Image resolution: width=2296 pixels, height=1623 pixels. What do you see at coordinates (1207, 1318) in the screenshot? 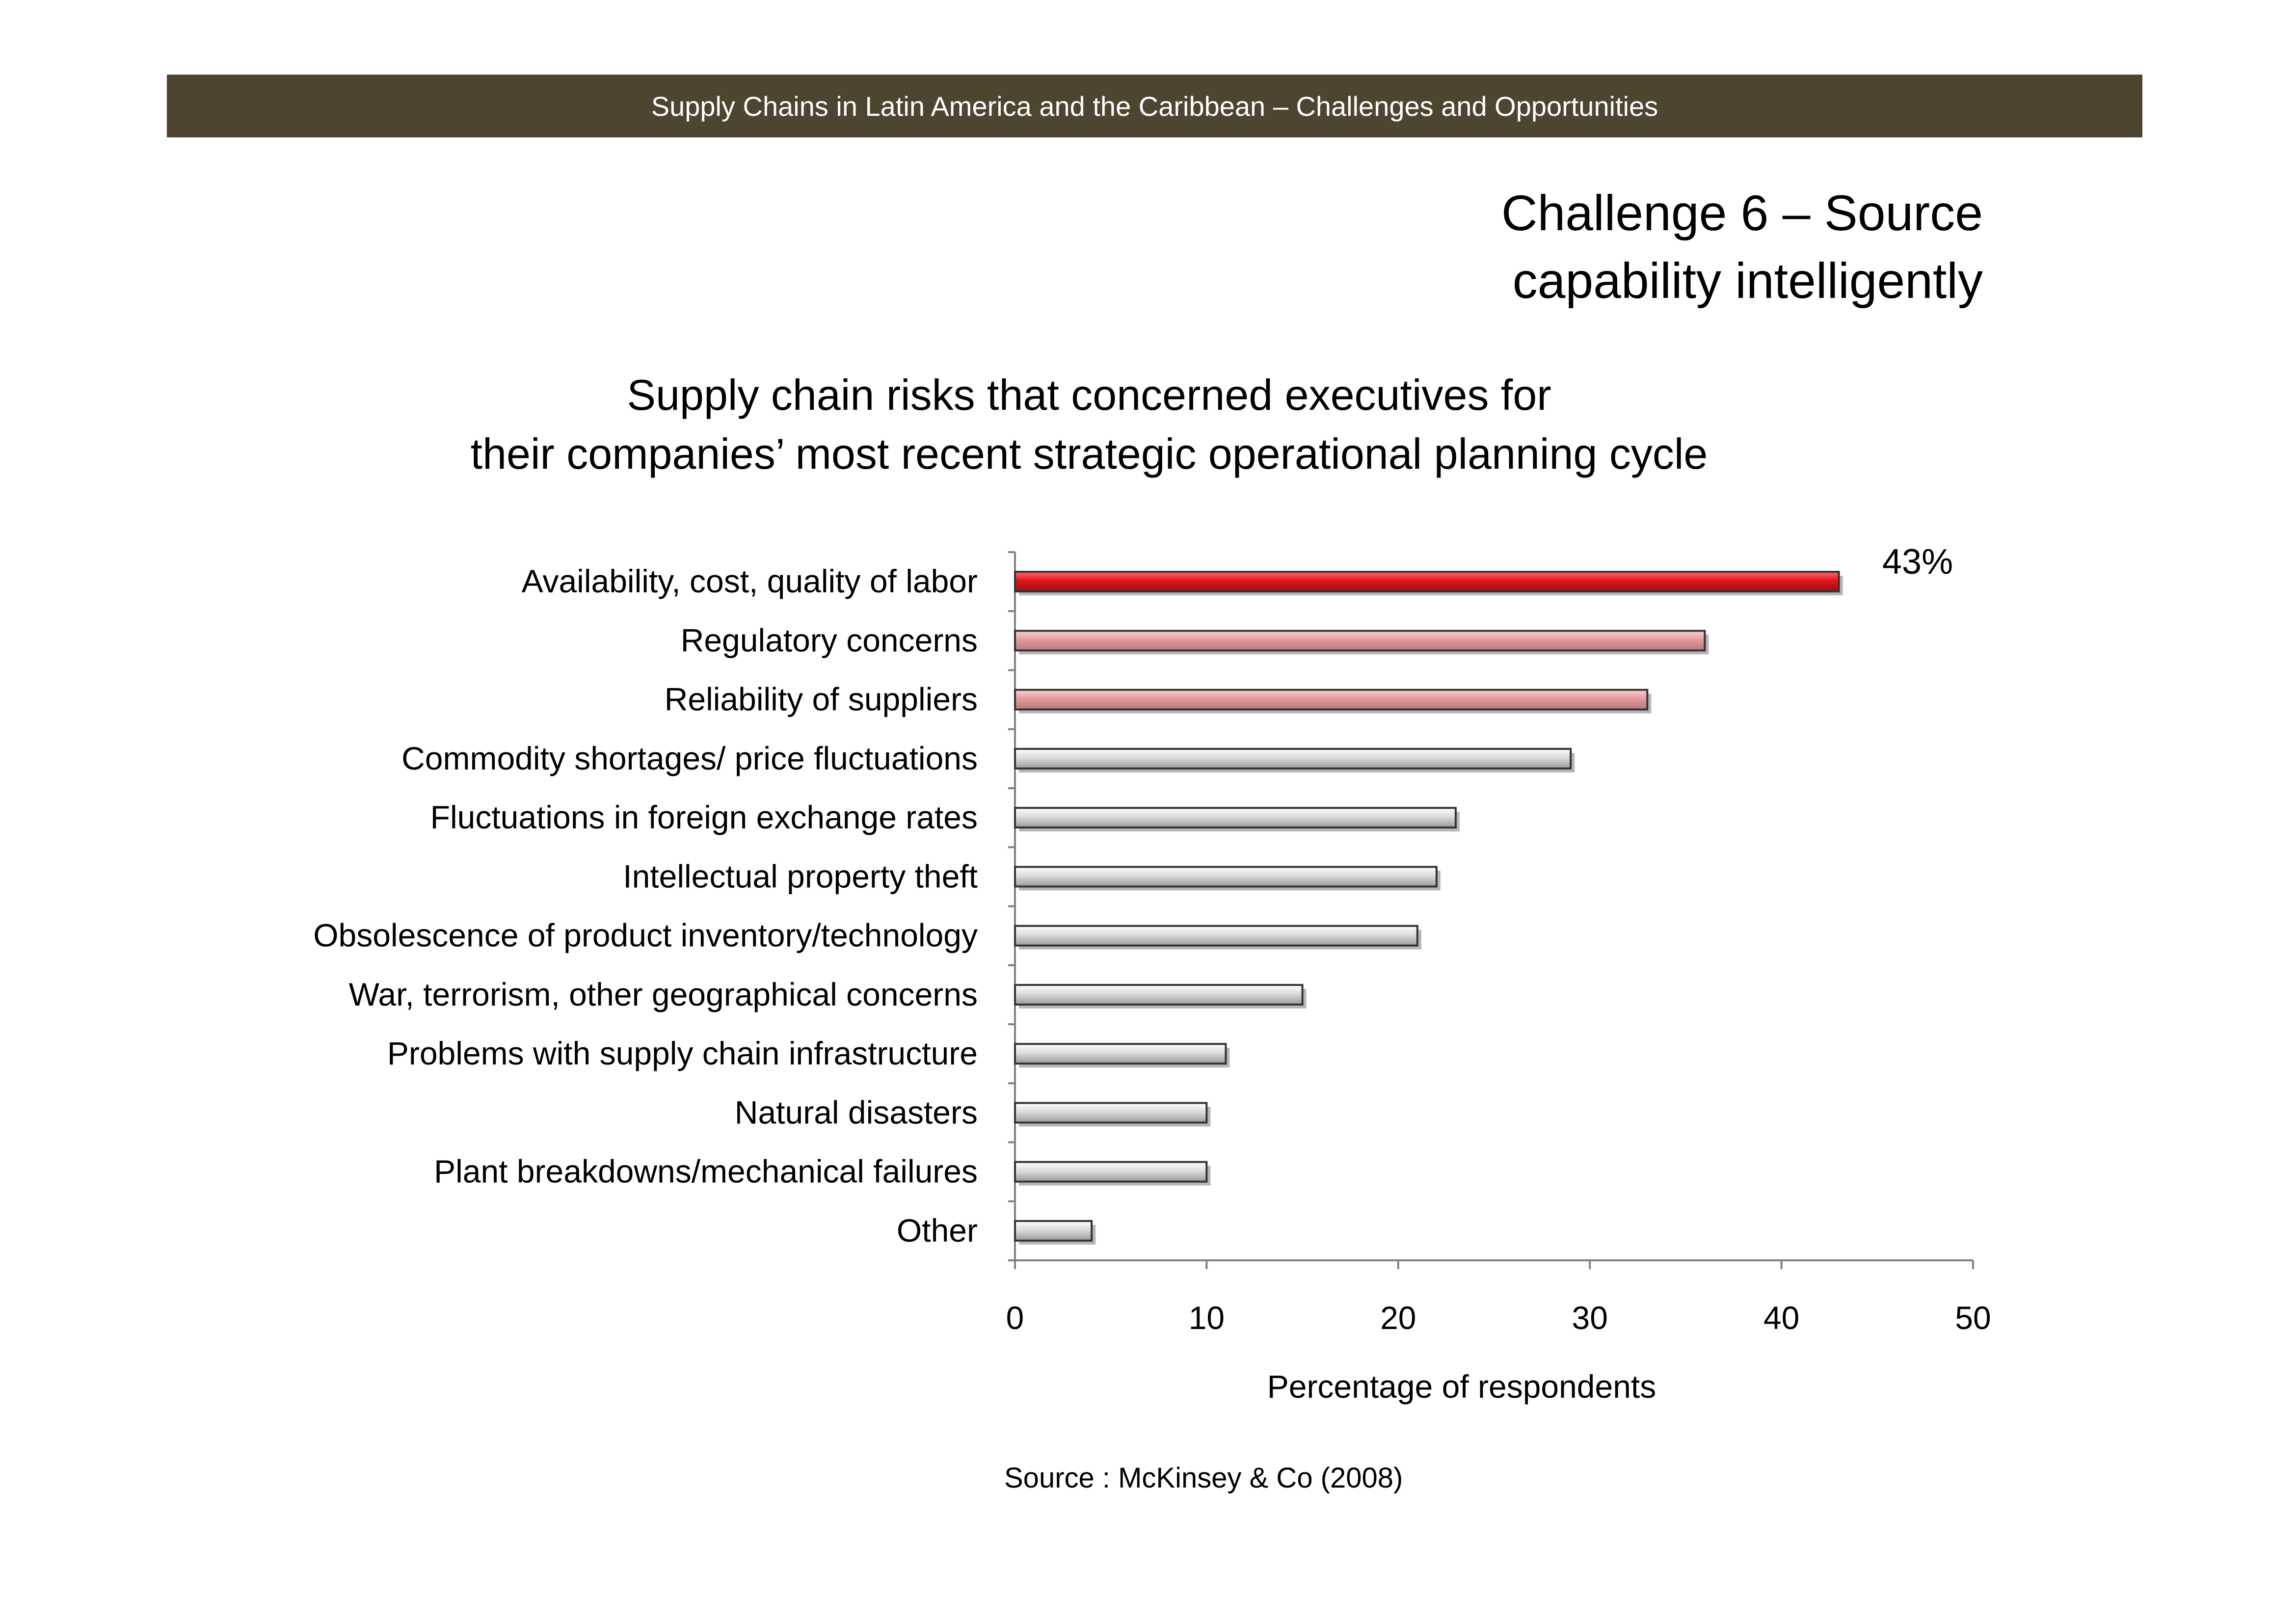
I see `x-tick-label: 10` at bounding box center [1207, 1318].